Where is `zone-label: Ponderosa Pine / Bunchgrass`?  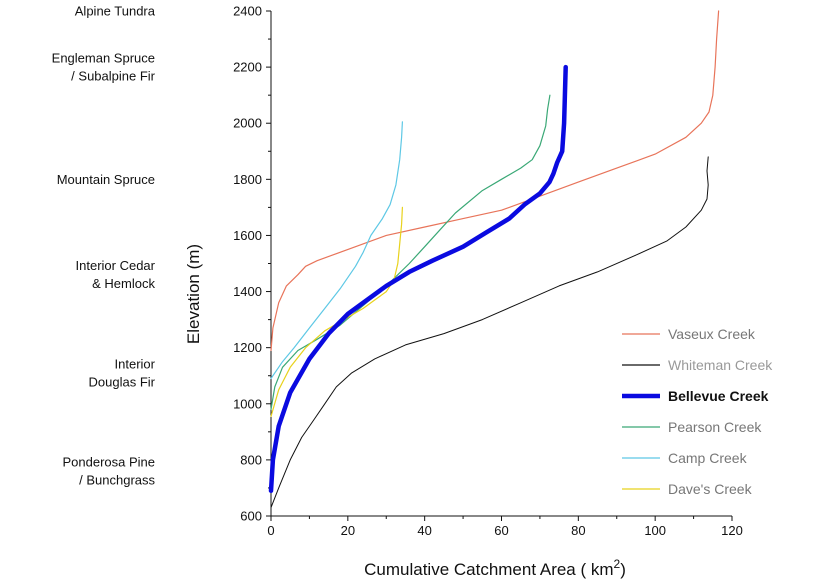 zone-label: Ponderosa Pine / Bunchgrass is located at coordinates (108, 471).